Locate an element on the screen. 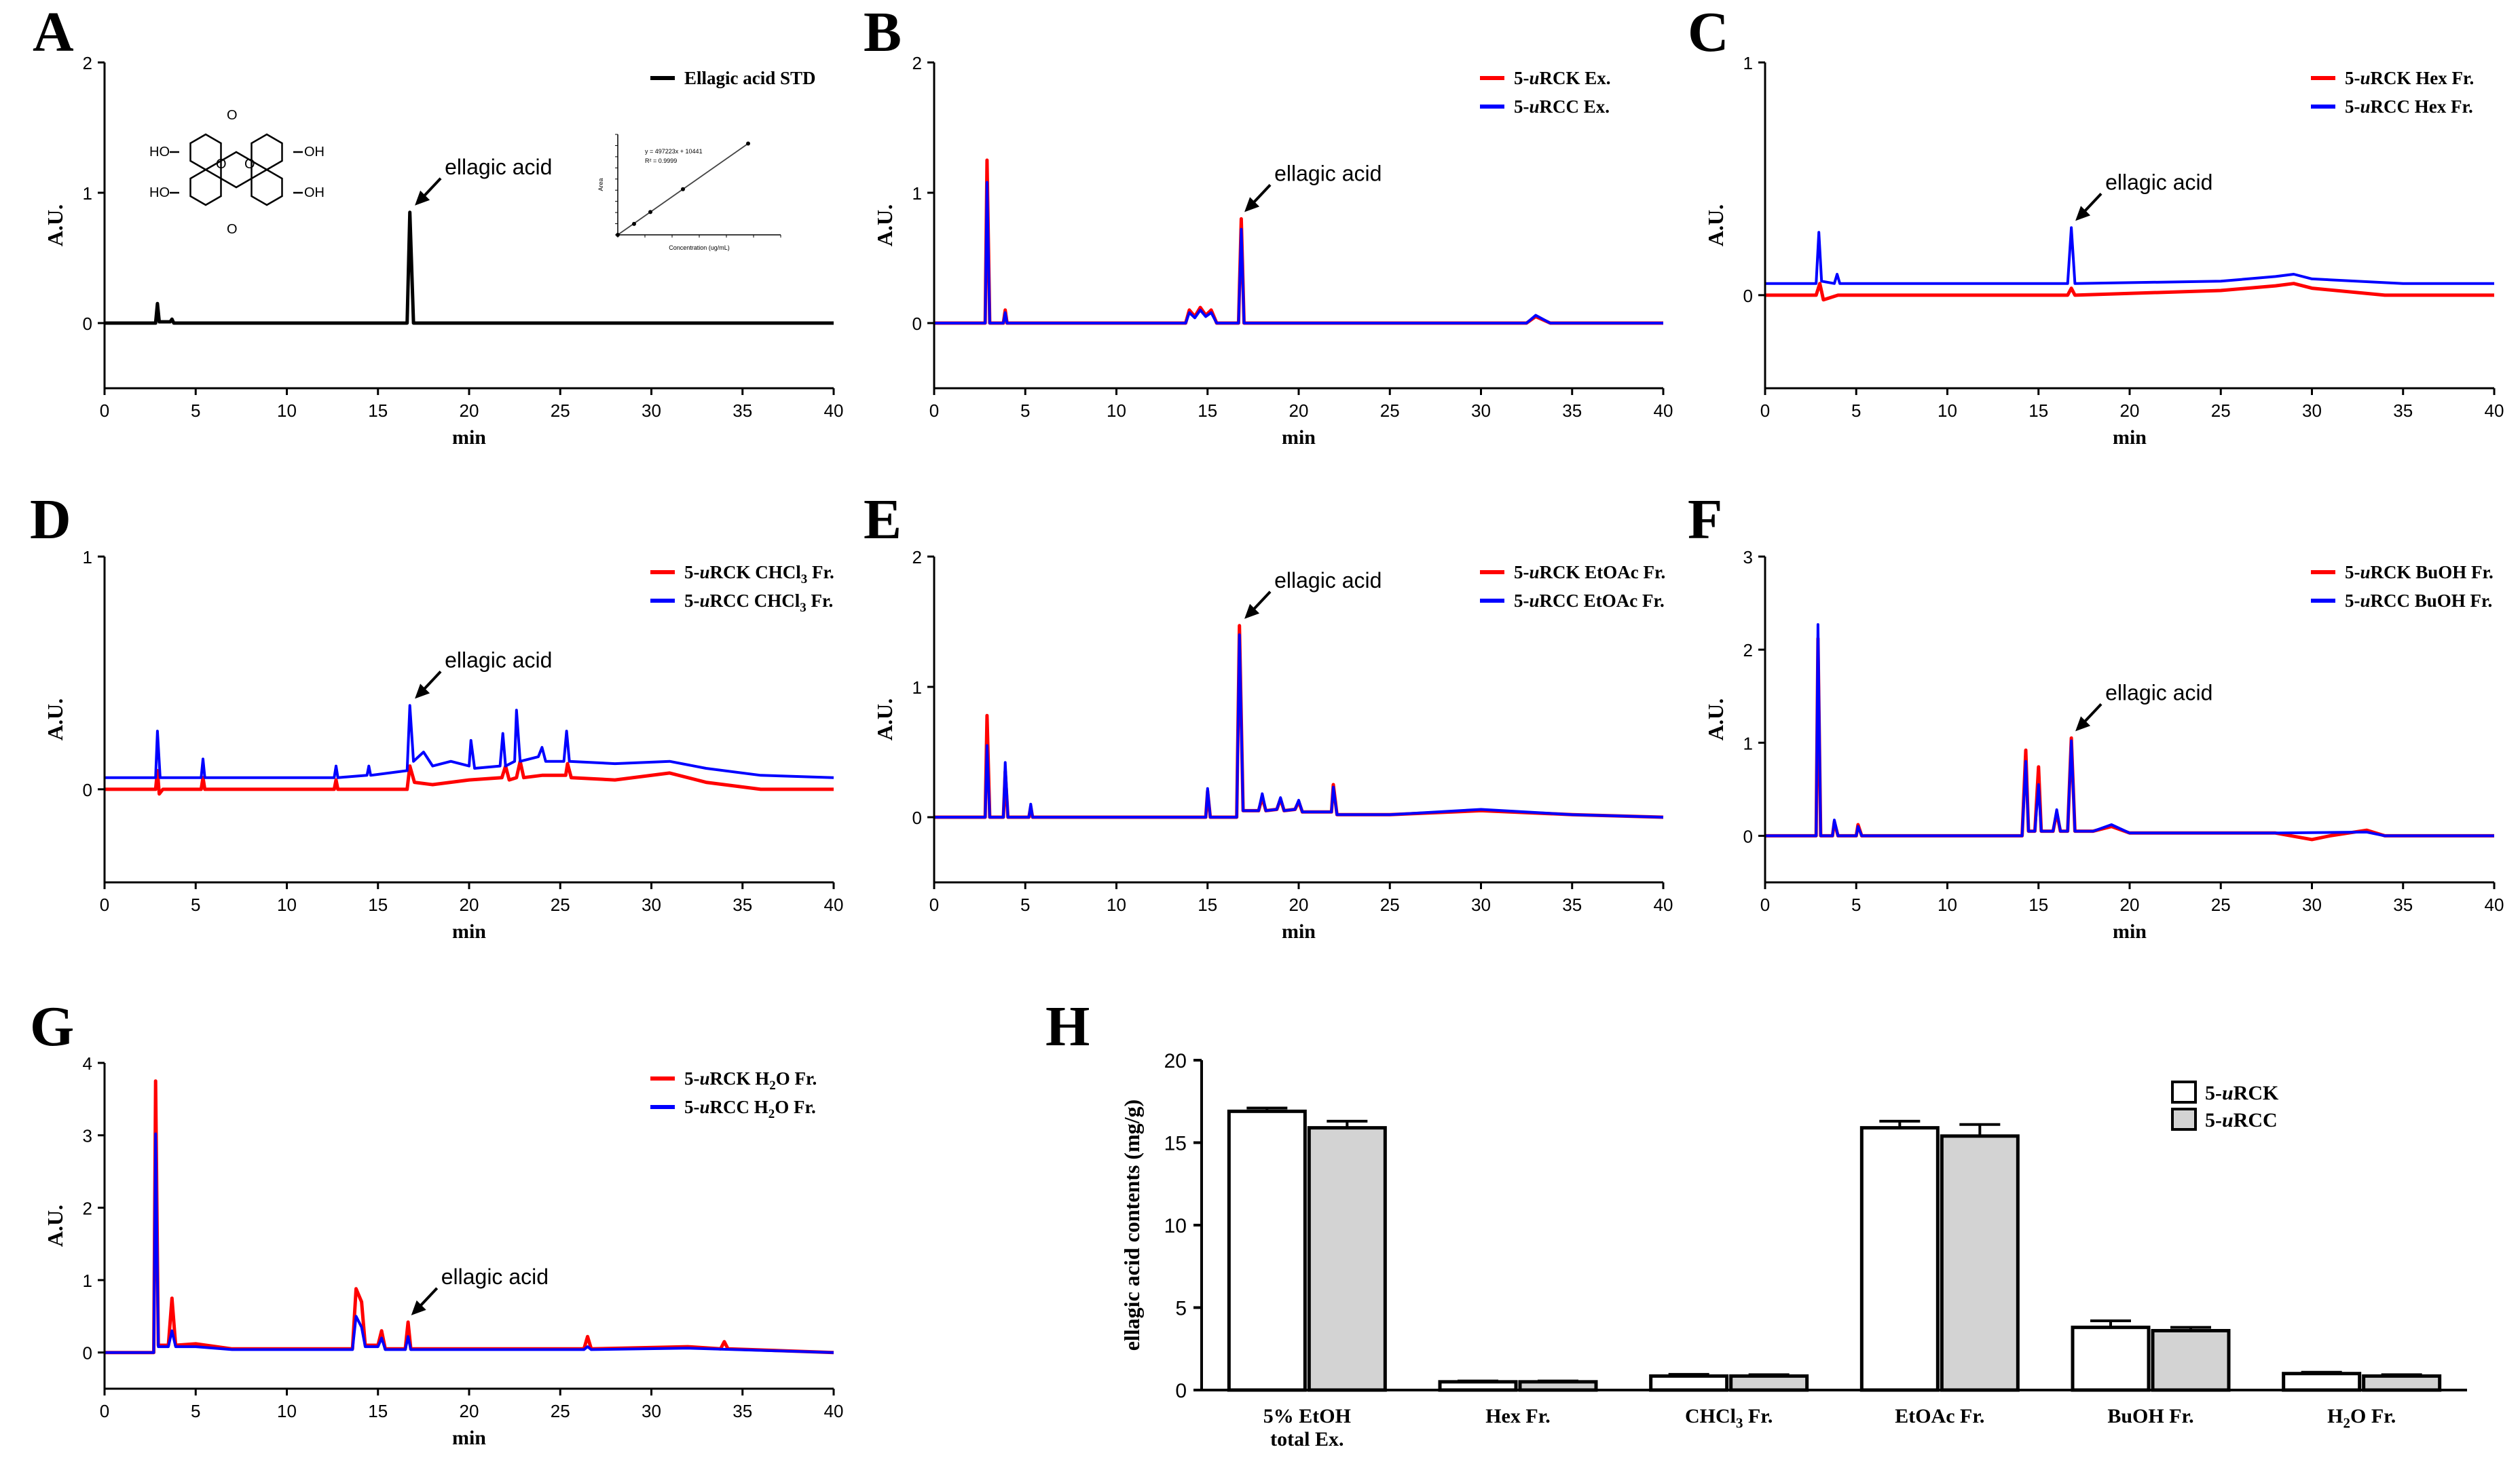 The image size is (2520, 1462). legend-label: 5-uRCC Ex. is located at coordinates (1562, 106).